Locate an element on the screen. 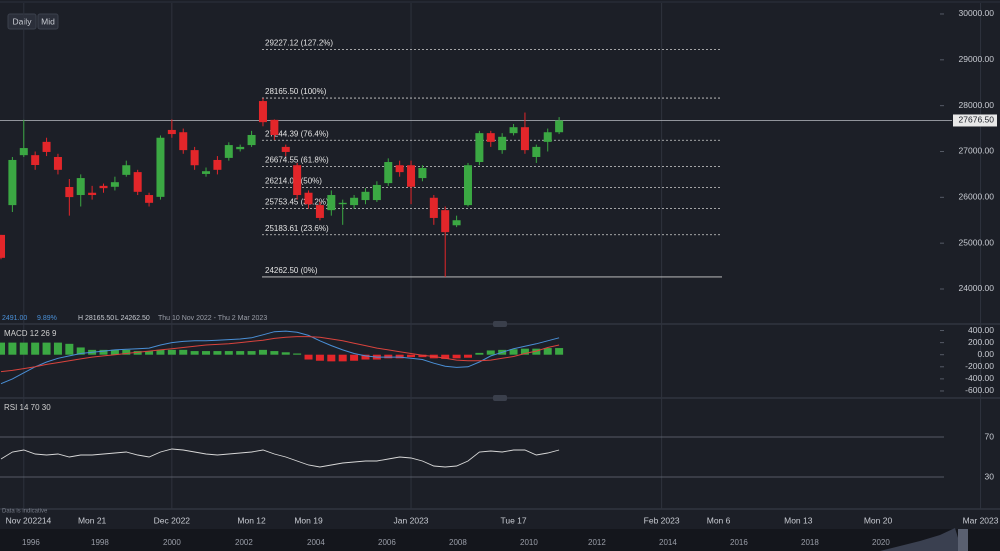 The width and height of the screenshot is (1000, 551). x-tick-label: Tue 17 is located at coordinates (513, 520).